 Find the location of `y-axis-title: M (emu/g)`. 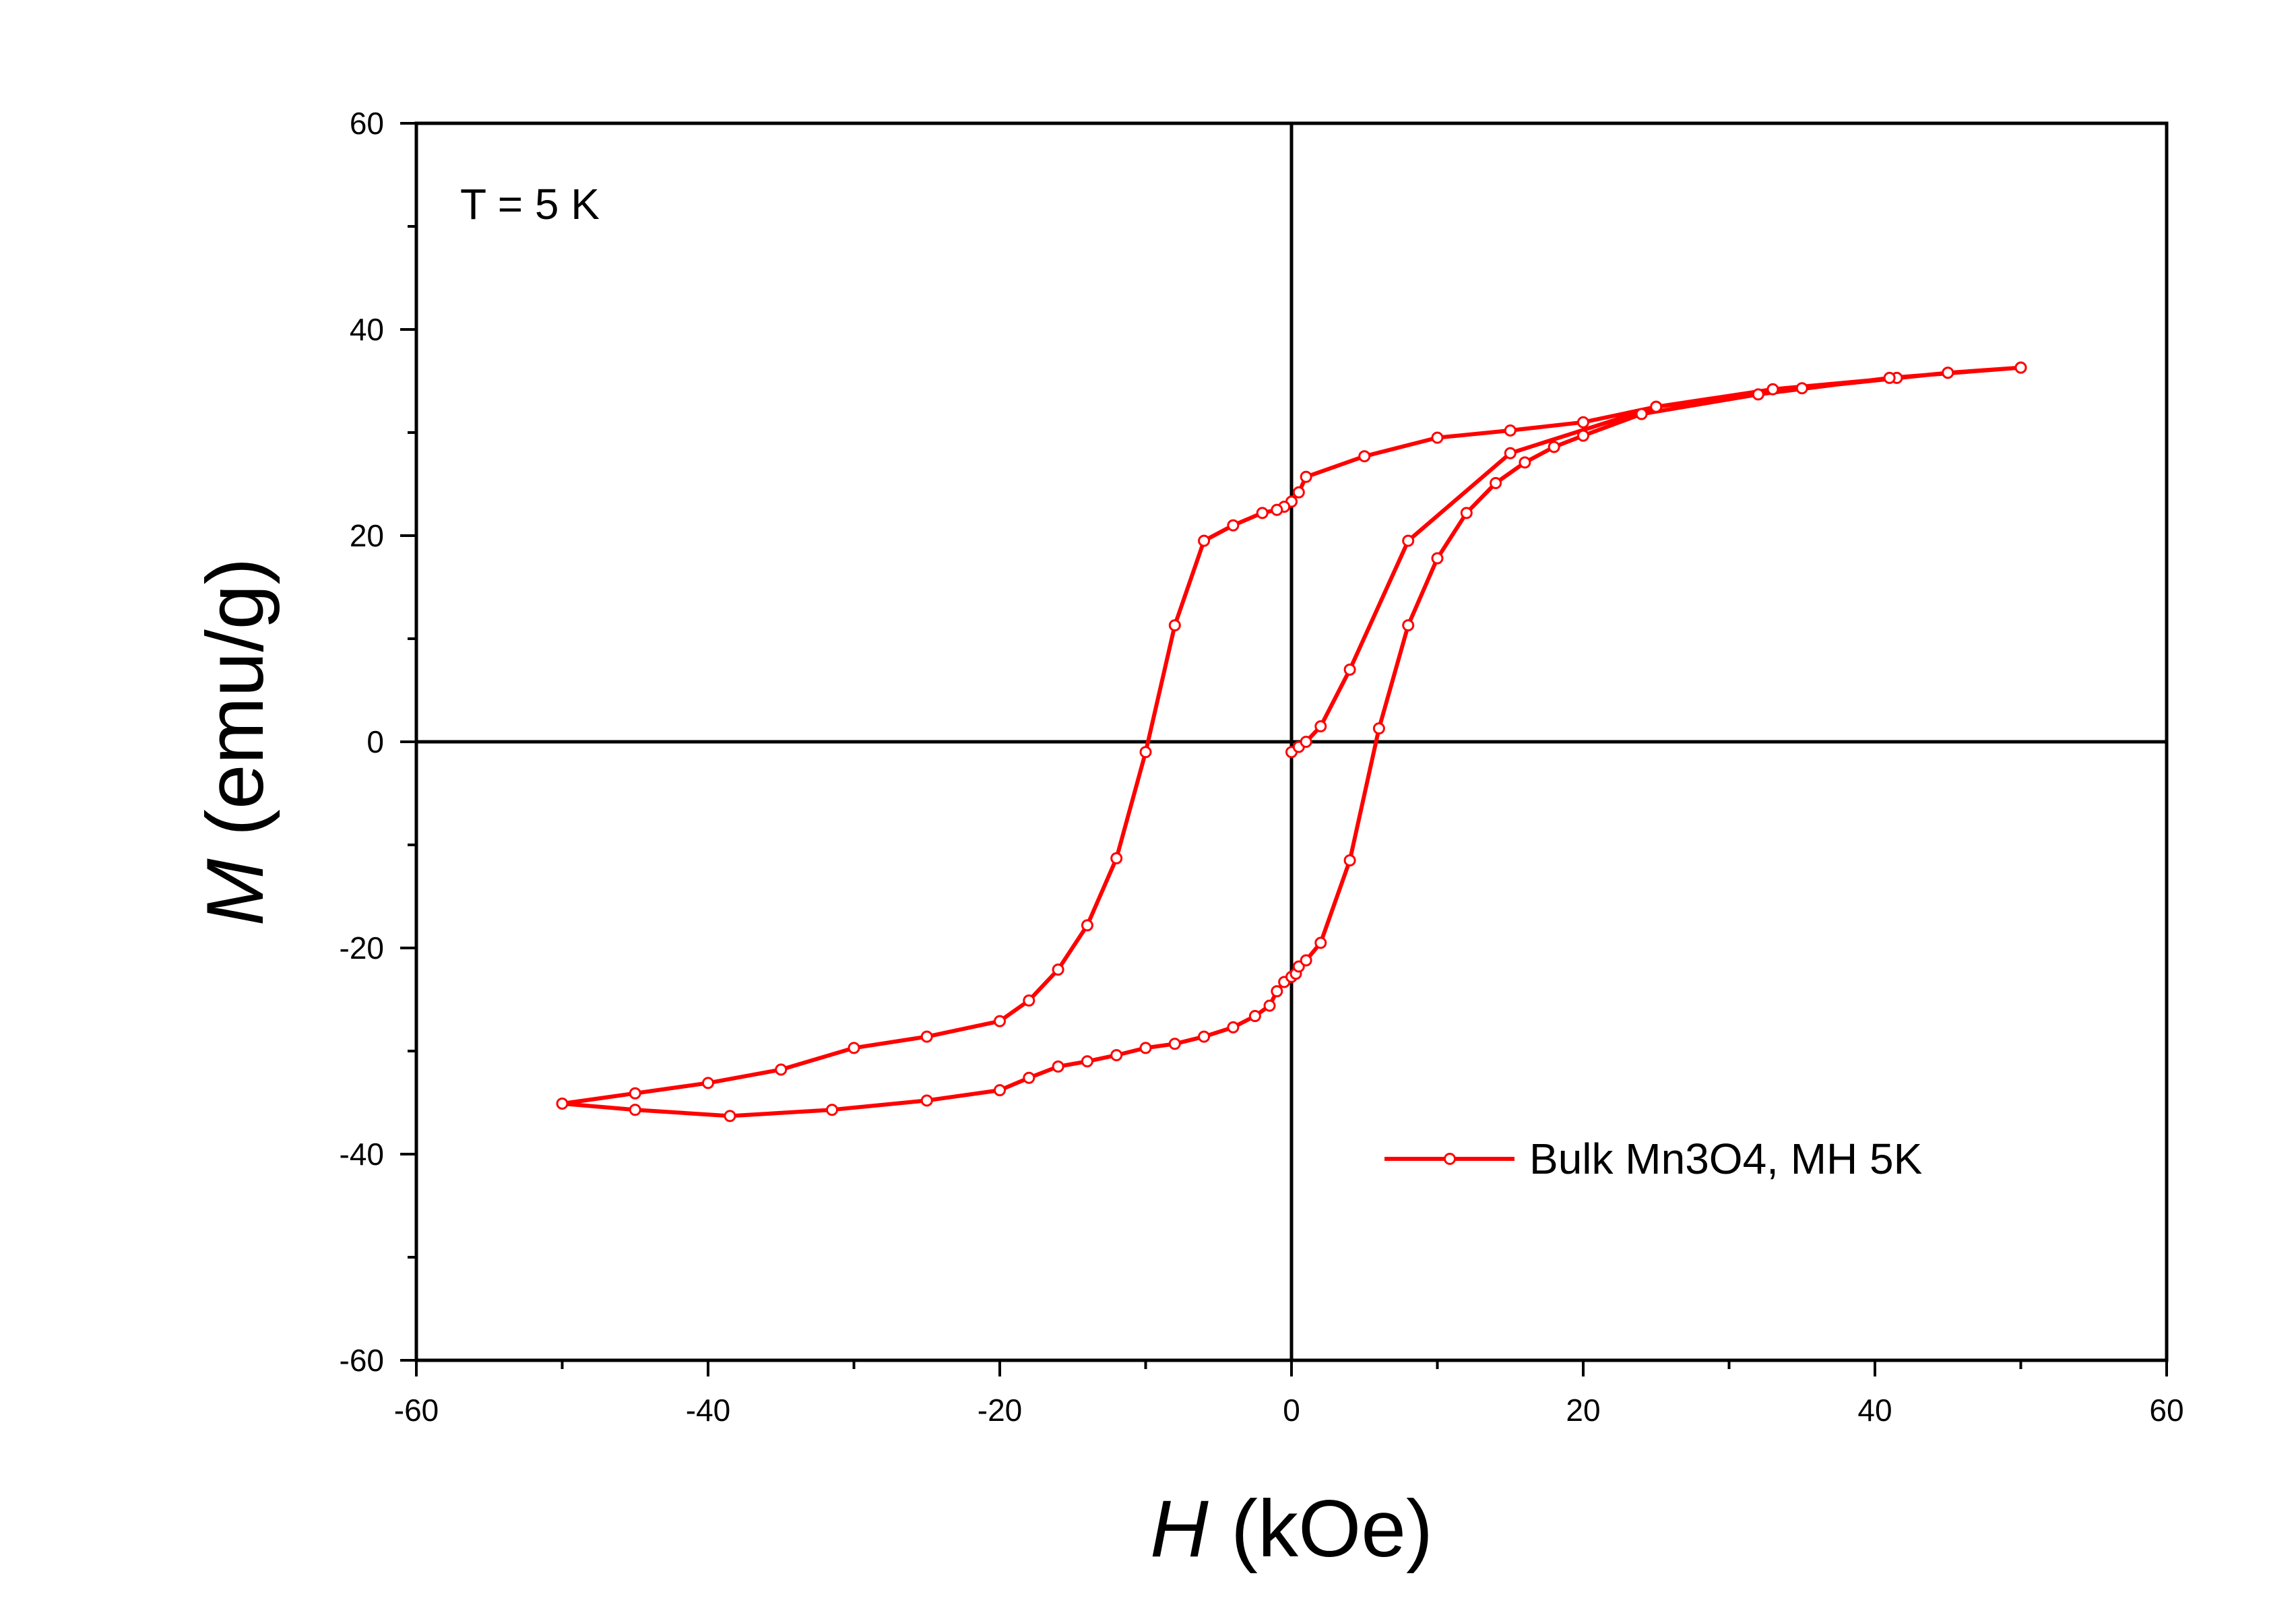

y-axis-title: M (emu/g) is located at coordinates (235, 742).